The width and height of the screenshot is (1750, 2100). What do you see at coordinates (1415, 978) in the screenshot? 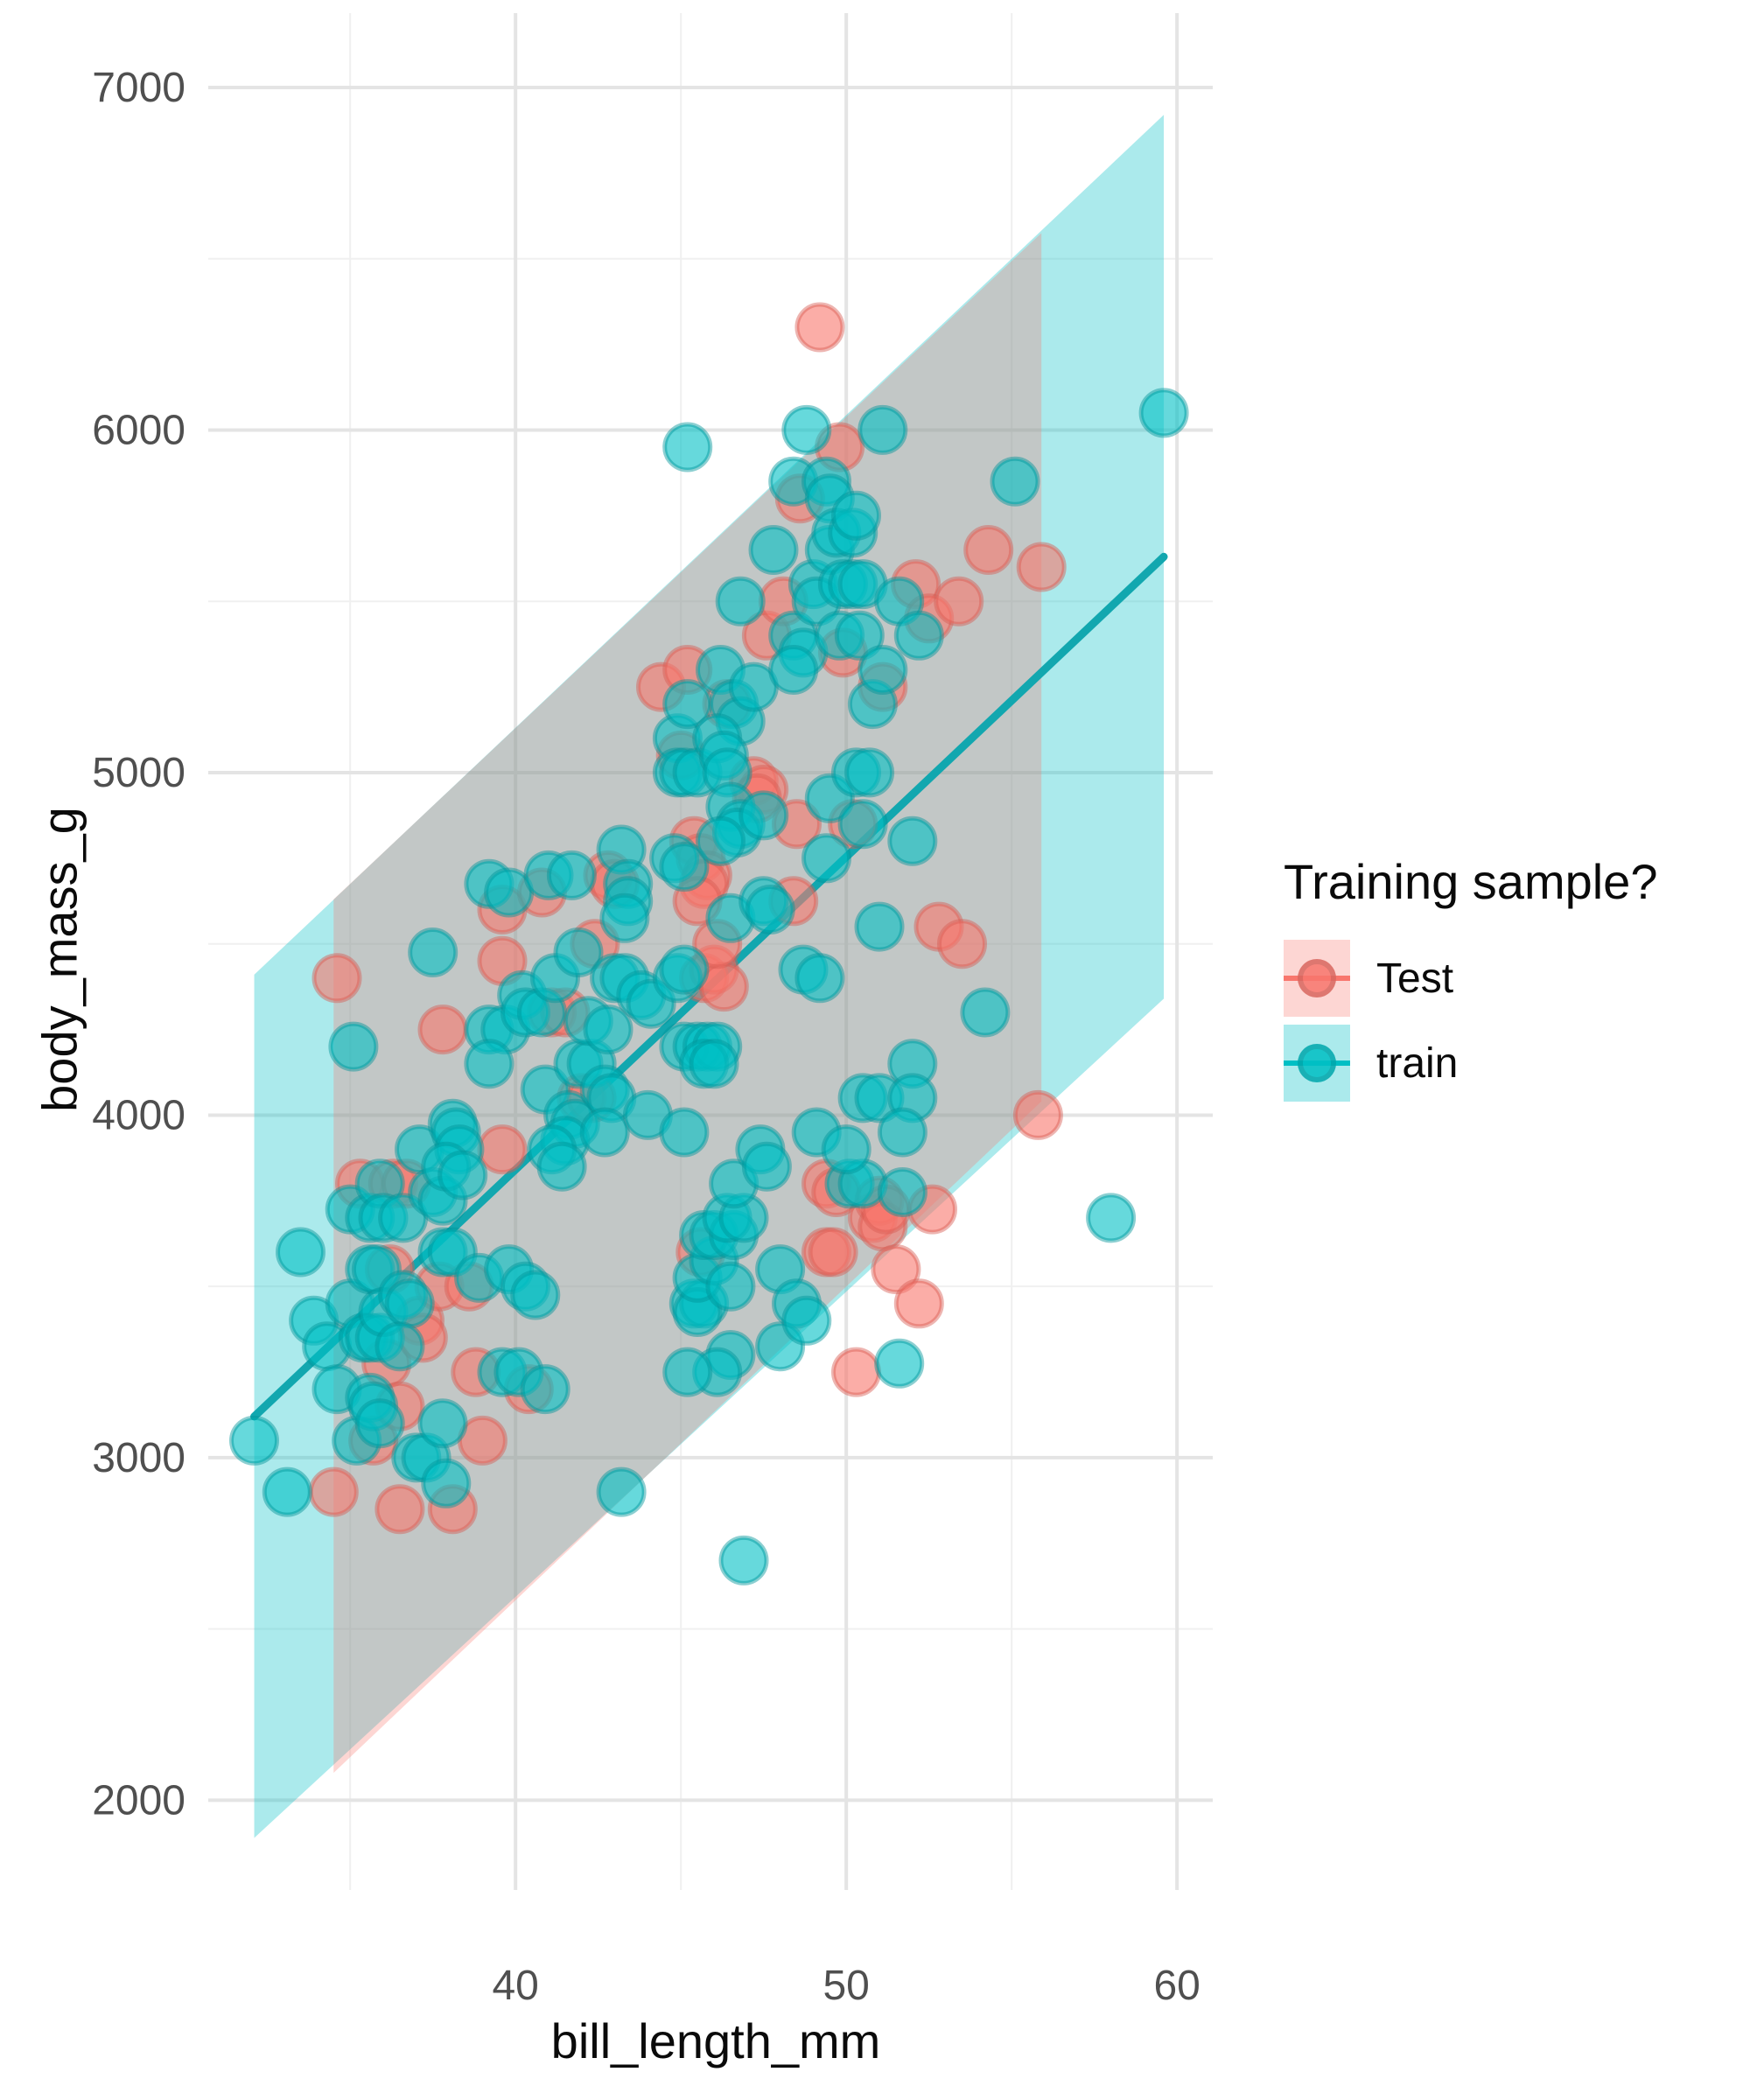
I see `legend-label-test: Test` at bounding box center [1415, 978].